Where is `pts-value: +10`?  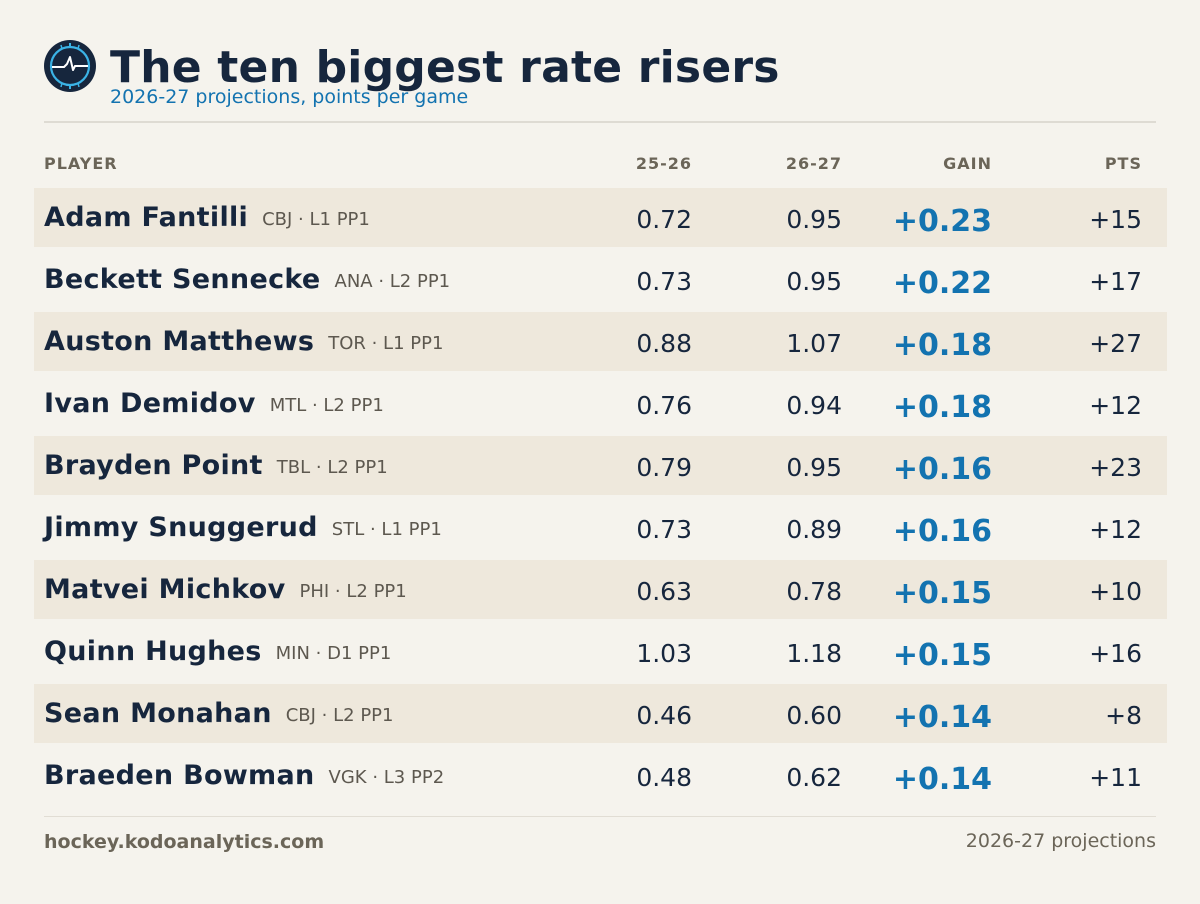
pts-value: +10 is located at coordinates (1115, 591).